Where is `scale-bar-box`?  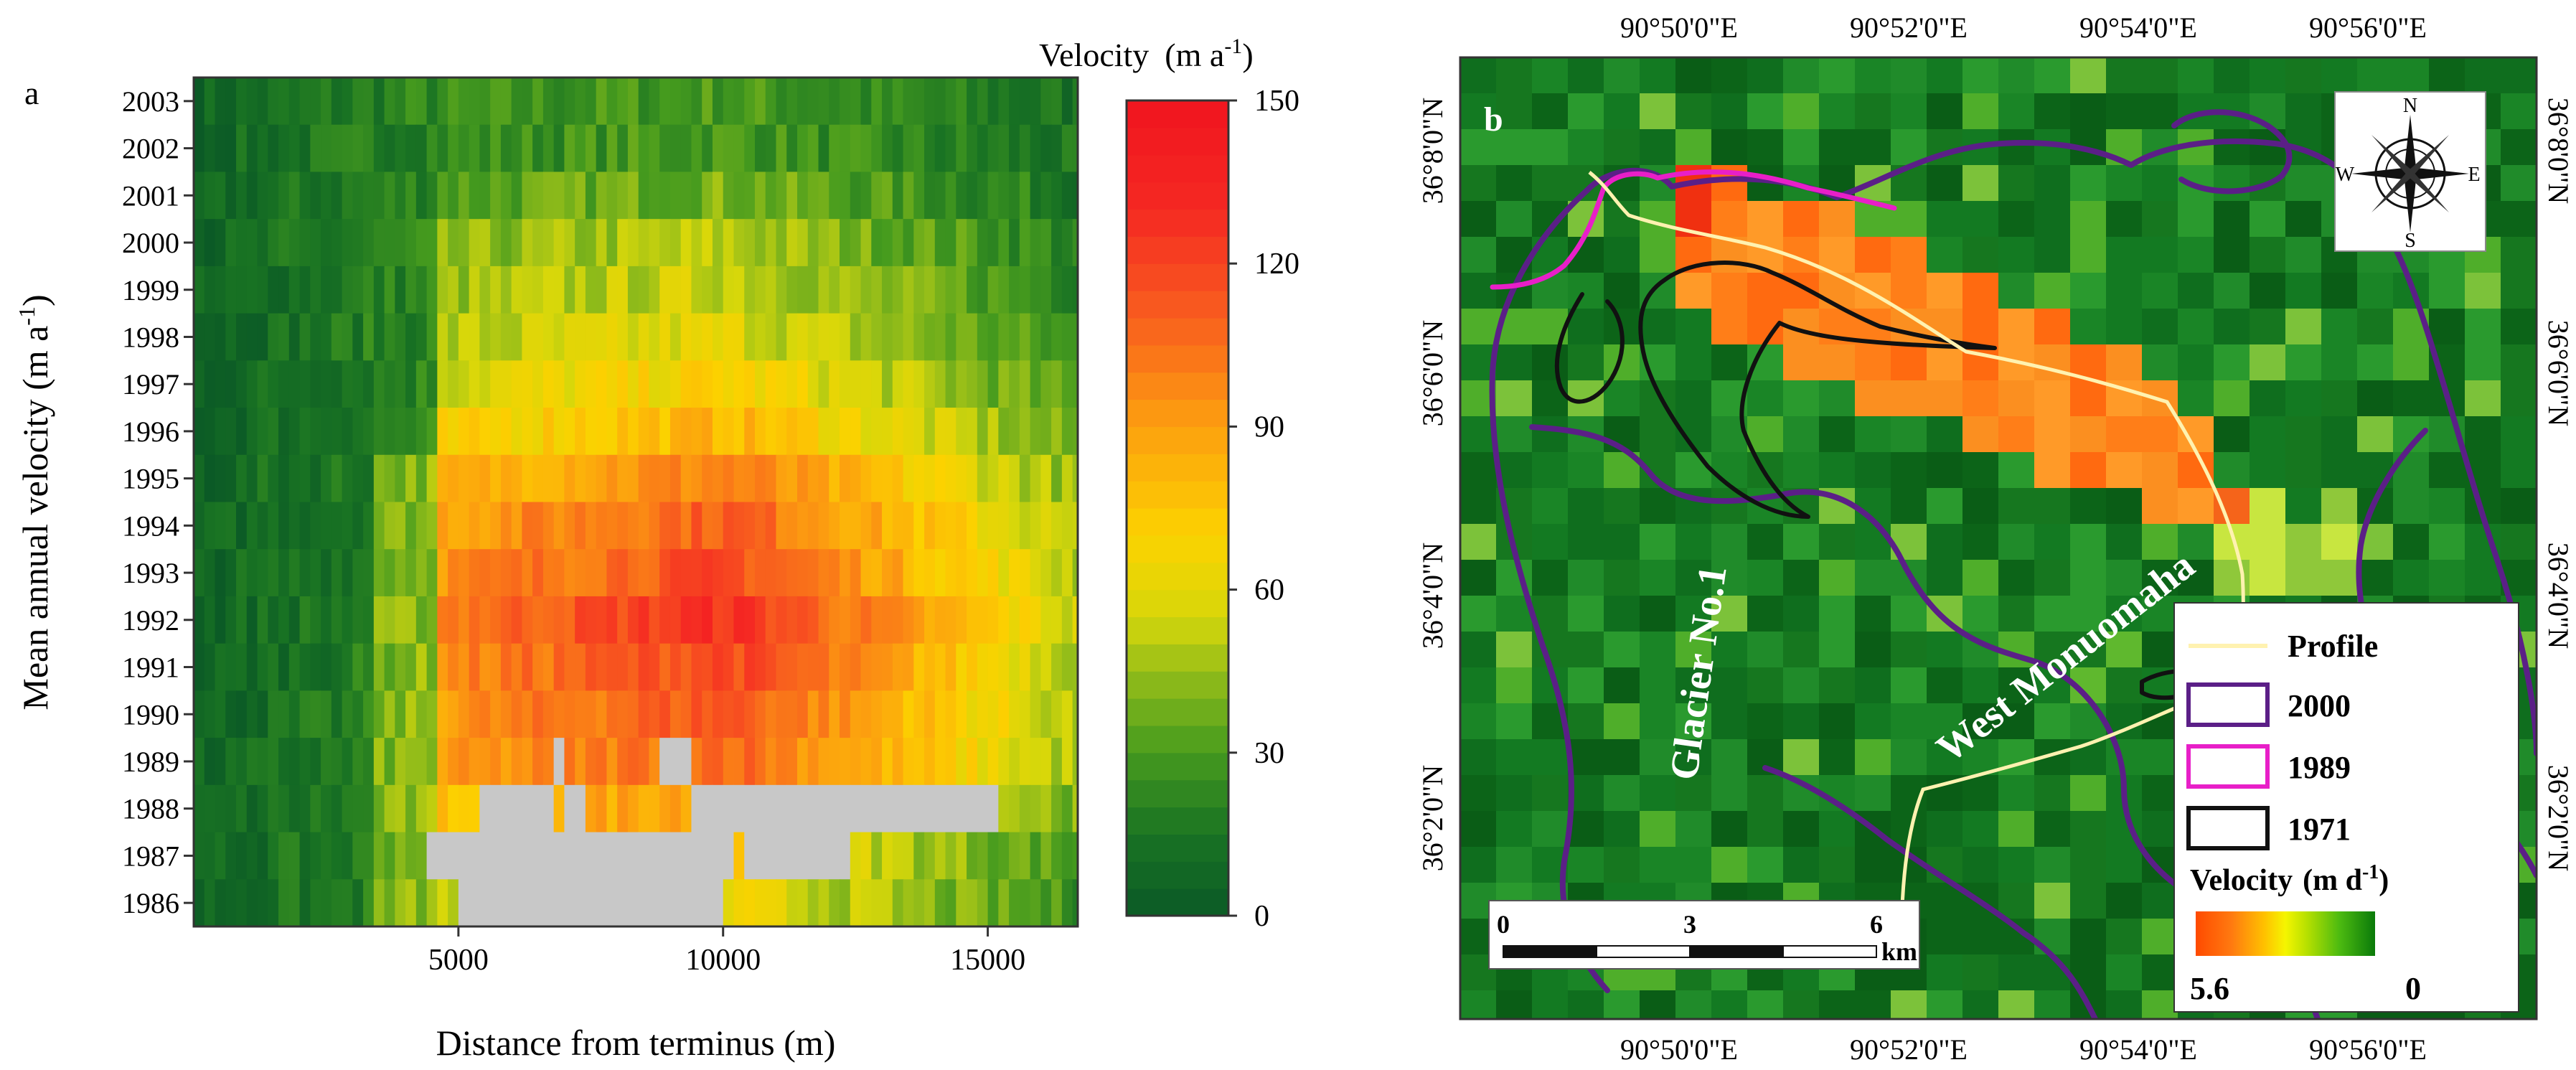
scale-bar-box is located at coordinates (1704, 935).